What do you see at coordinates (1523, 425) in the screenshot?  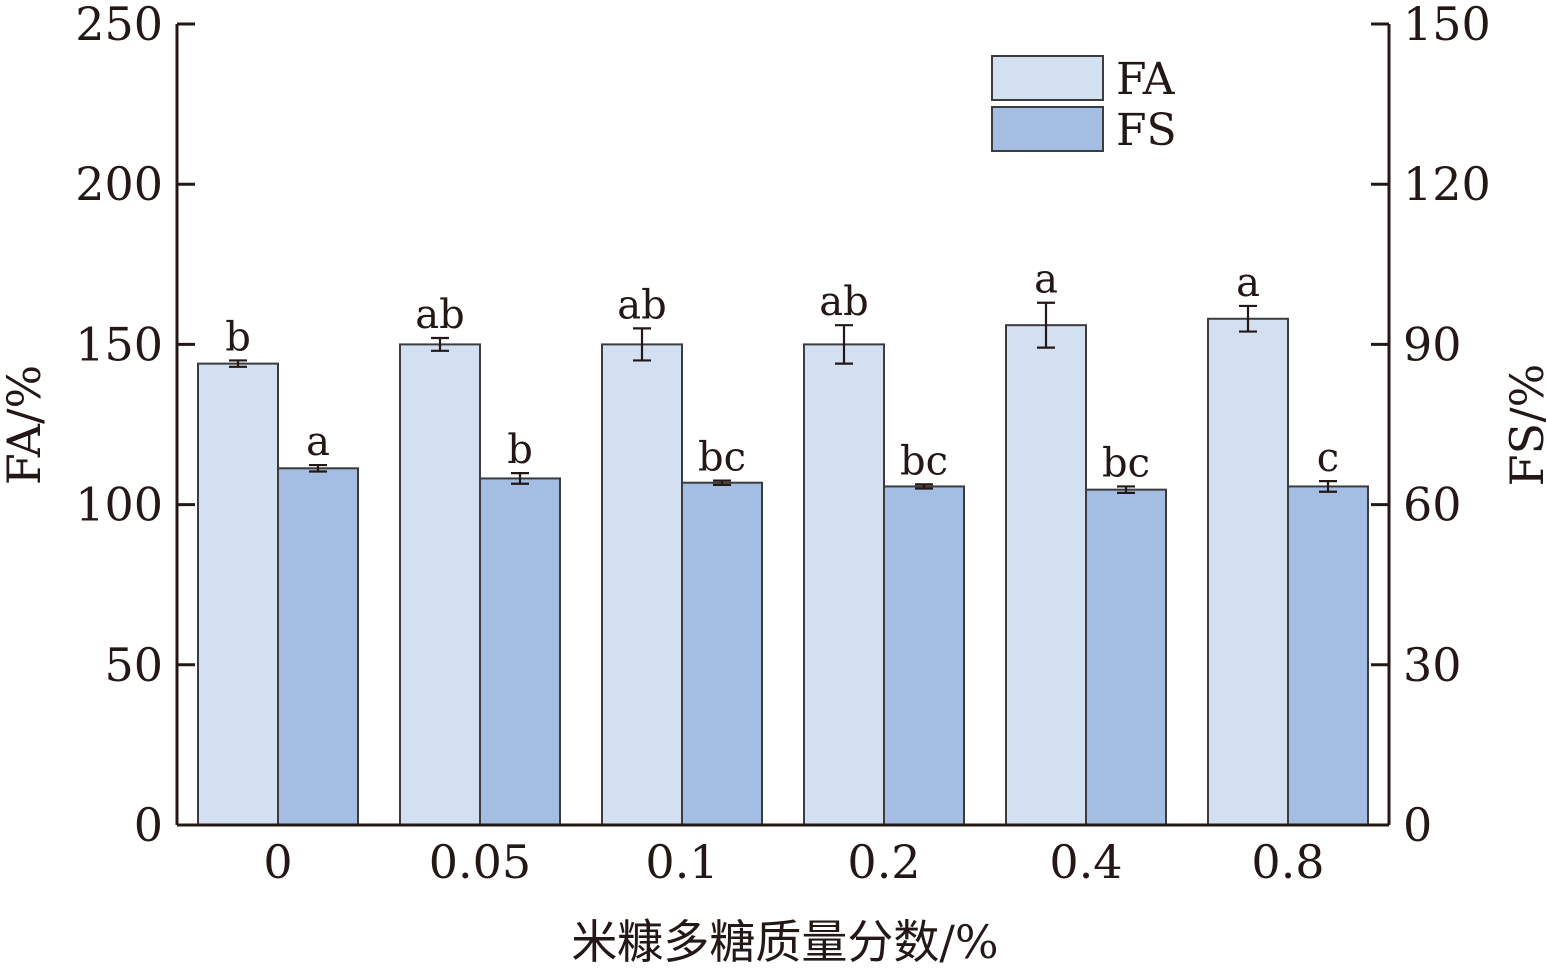 I see `y2-axis-title: FS/%` at bounding box center [1523, 425].